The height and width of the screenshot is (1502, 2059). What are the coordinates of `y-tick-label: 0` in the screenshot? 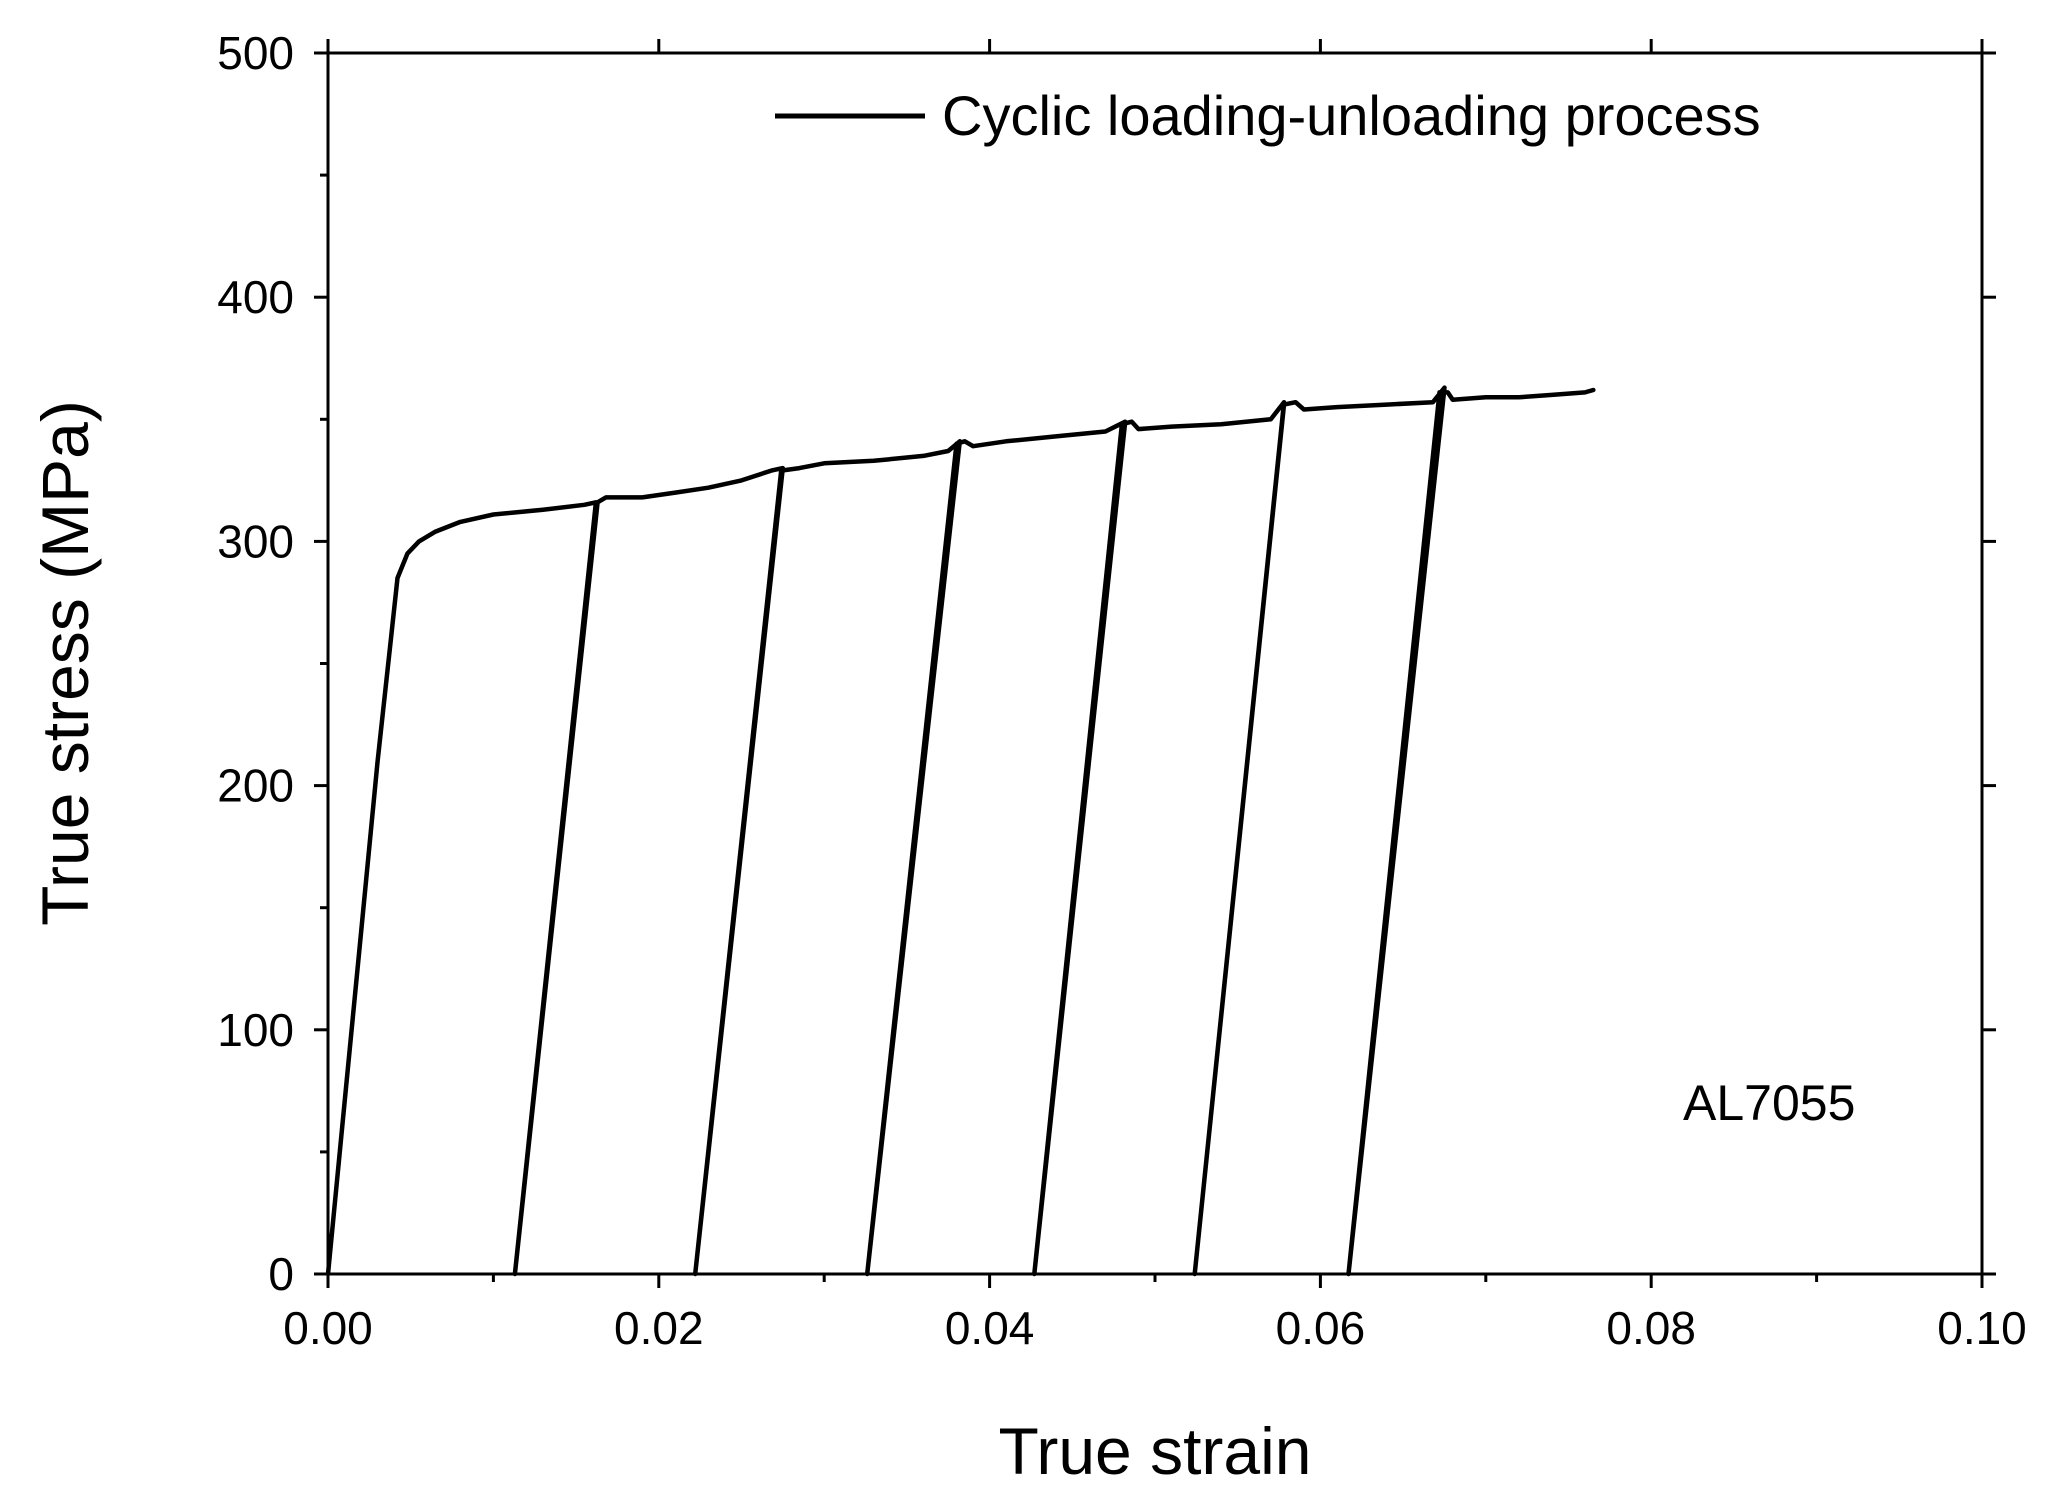 It's located at (281, 1274).